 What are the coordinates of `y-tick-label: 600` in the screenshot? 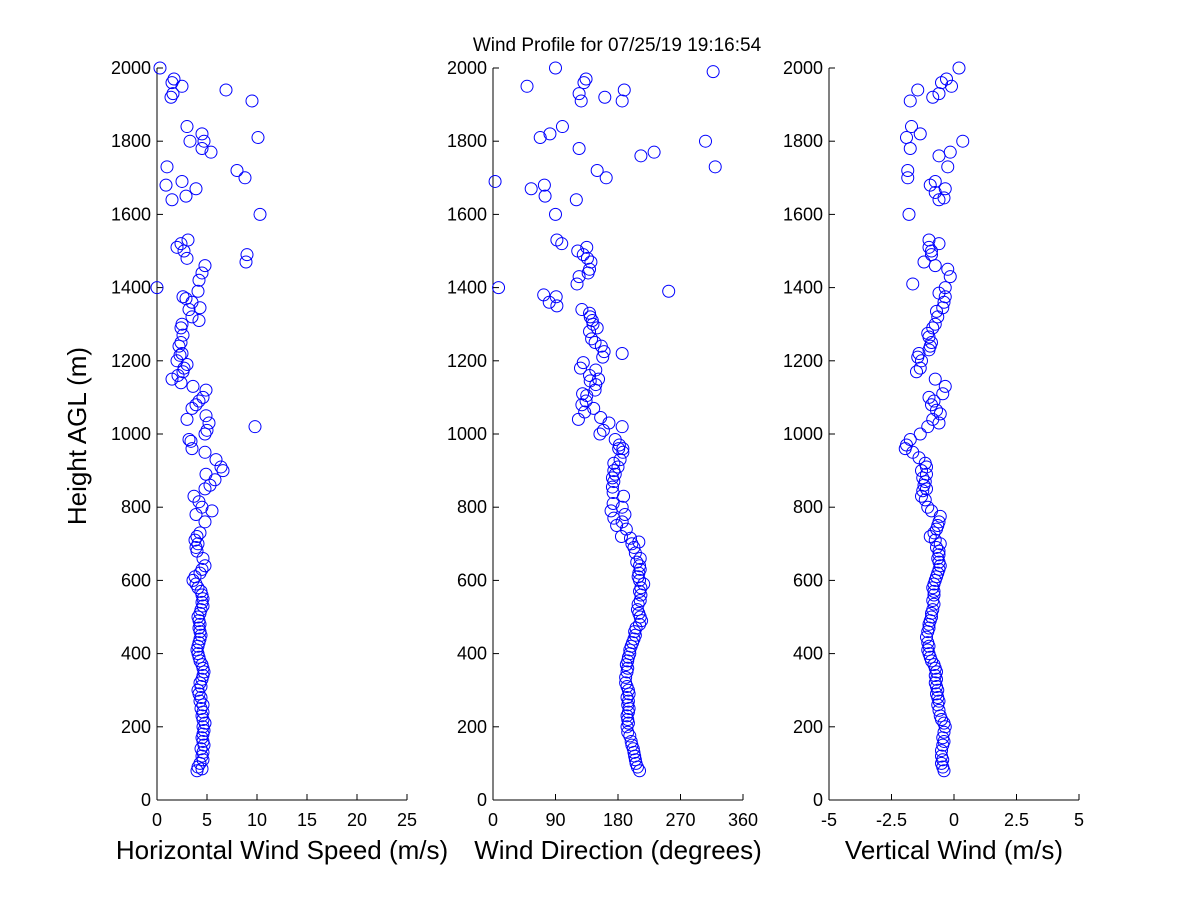 It's located at (472, 580).